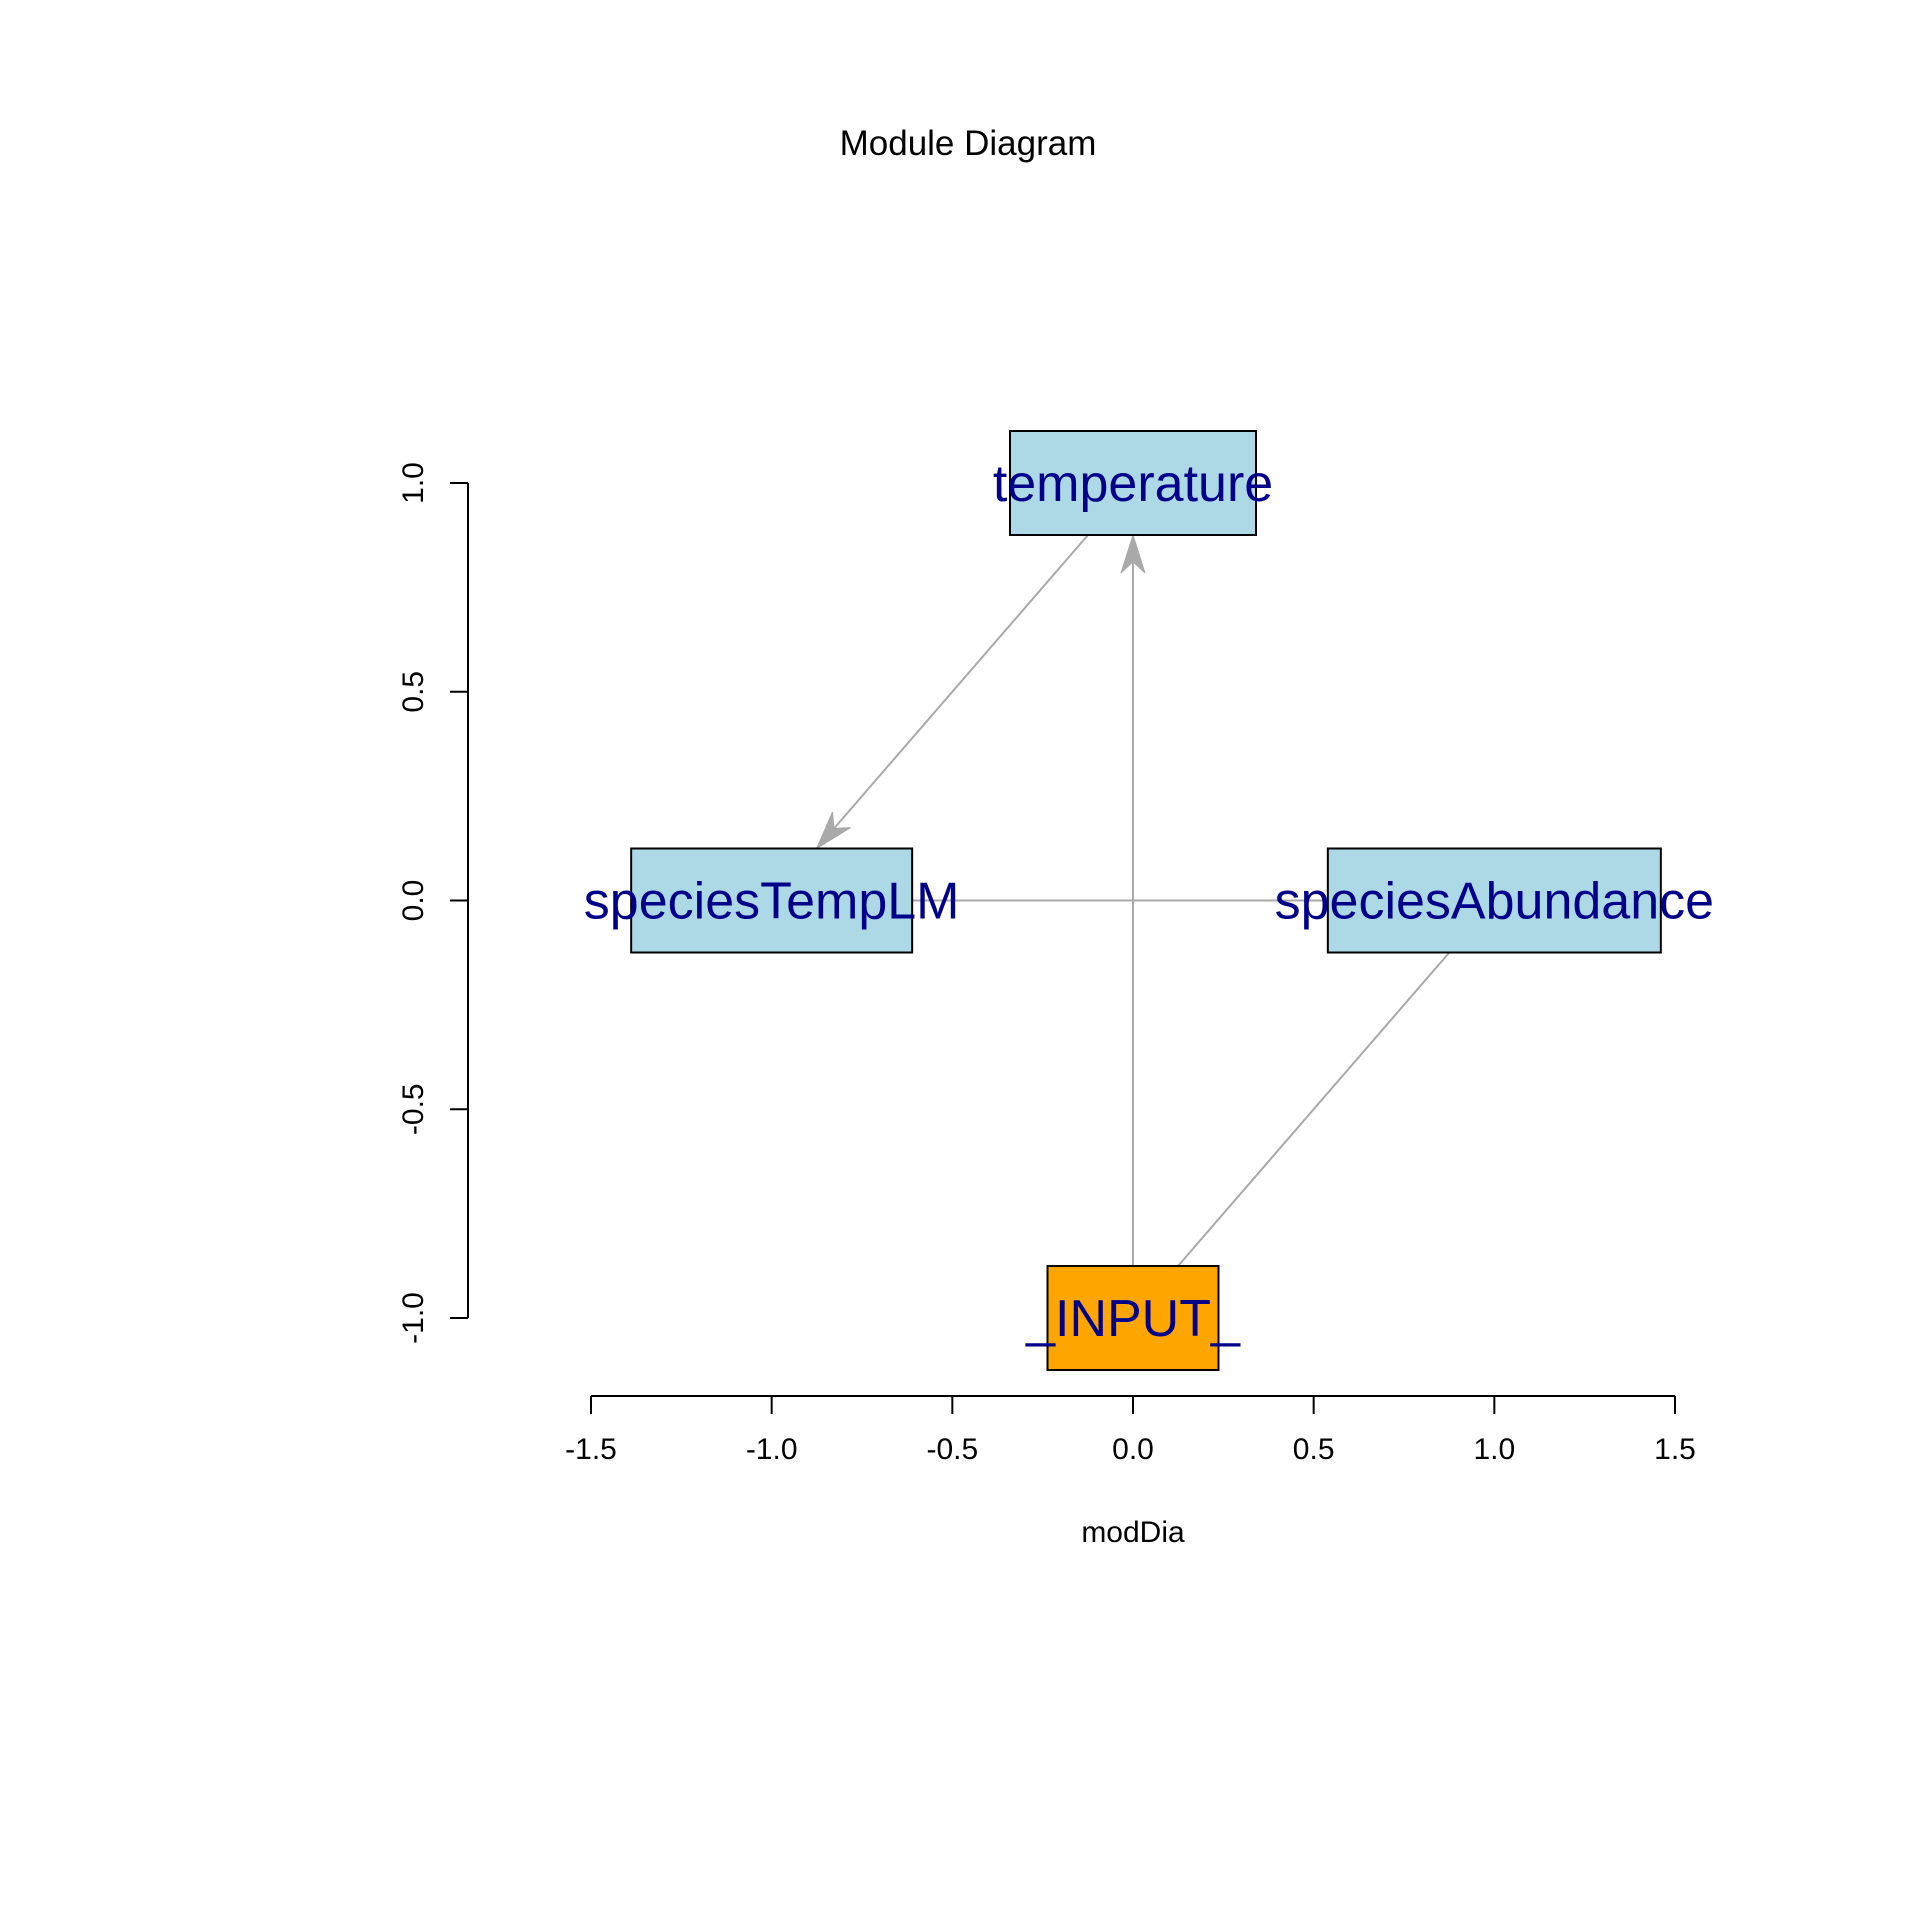 This screenshot has width=1920, height=1920. Describe the element at coordinates (968, 143) in the screenshot. I see `chart-title: Module Diagram` at that location.